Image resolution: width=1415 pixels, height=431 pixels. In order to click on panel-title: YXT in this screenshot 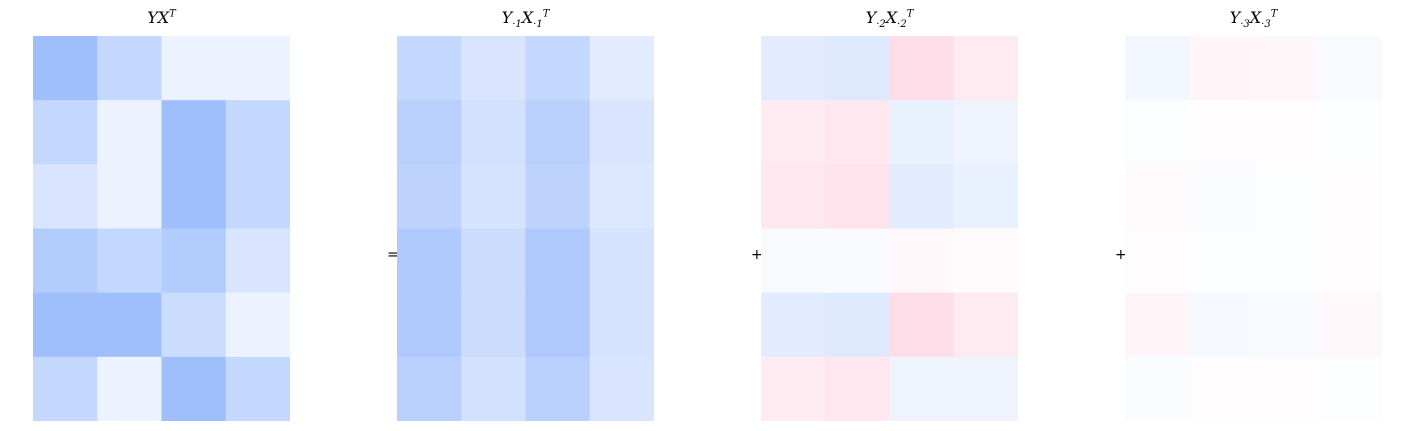, I will do `click(161, 17)`.